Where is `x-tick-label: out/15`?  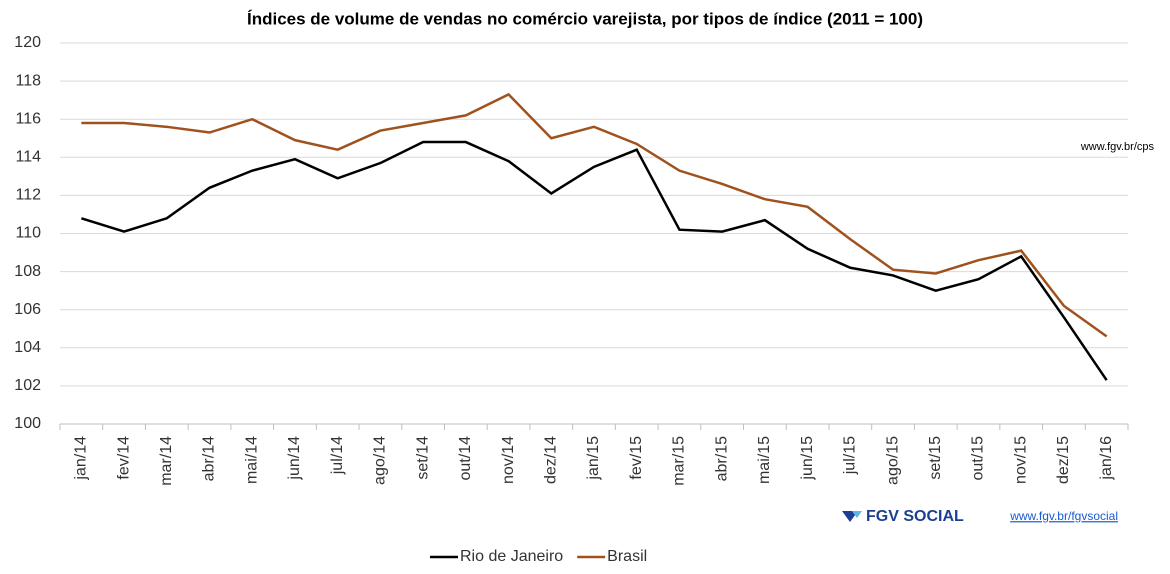
x-tick-label: out/15 is located at coordinates (978, 458).